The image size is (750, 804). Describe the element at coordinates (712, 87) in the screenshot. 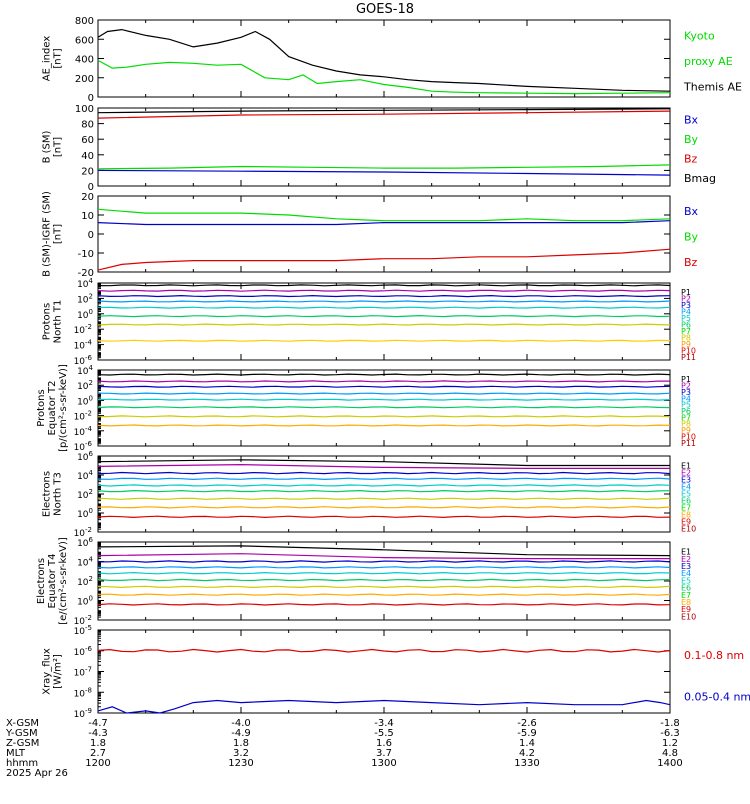

I see `legend-entry: Themis AE` at that location.